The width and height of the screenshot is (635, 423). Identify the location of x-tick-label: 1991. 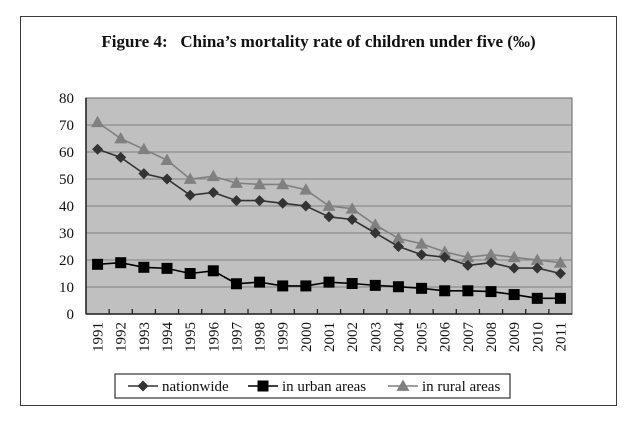
(99, 337).